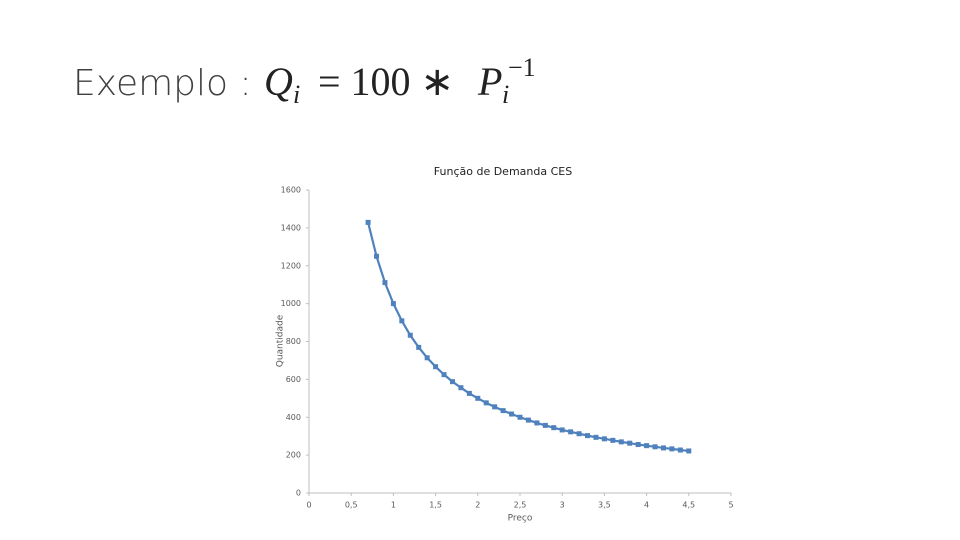  What do you see at coordinates (503, 171) in the screenshot?
I see `chart-title: Função de Demanda CES` at bounding box center [503, 171].